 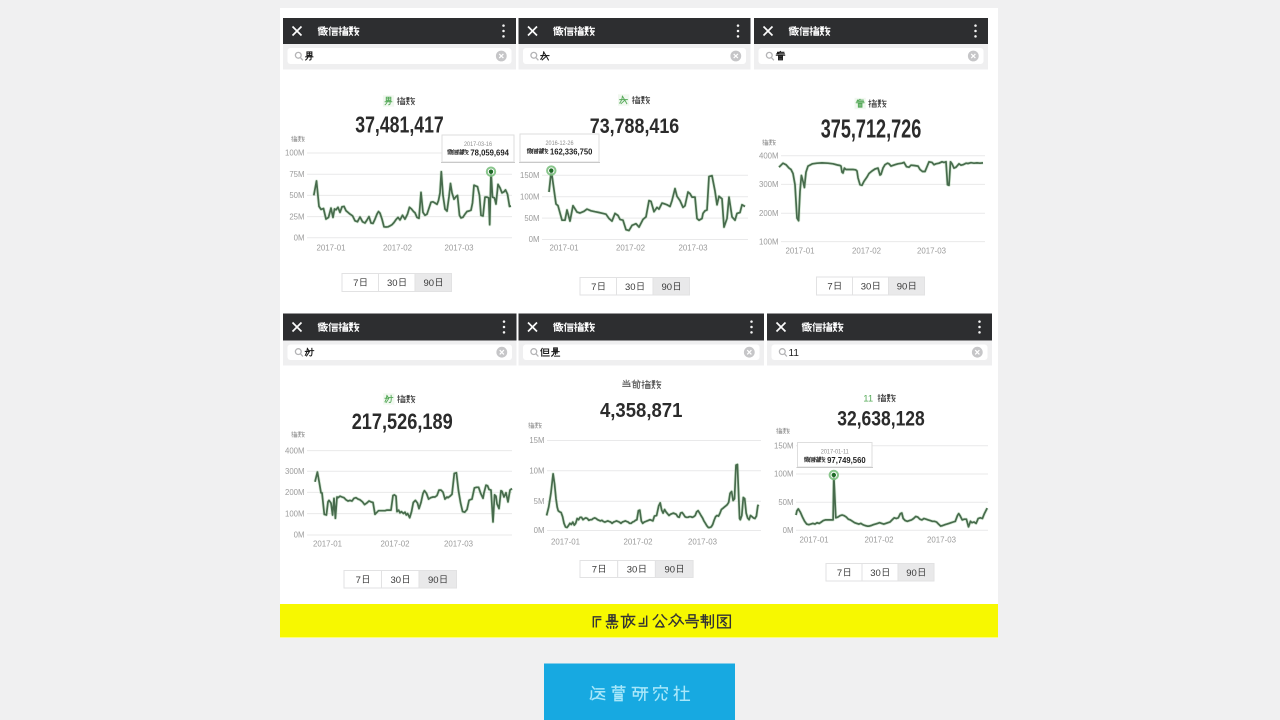 I want to click on svg-text: 78,059,694, so click(x=489, y=153).